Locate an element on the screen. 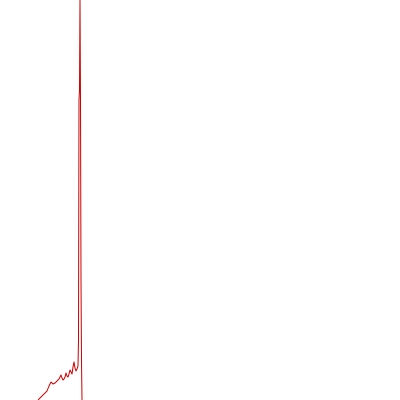 The height and width of the screenshot is (400, 400). plot-area is located at coordinates (60, 200).